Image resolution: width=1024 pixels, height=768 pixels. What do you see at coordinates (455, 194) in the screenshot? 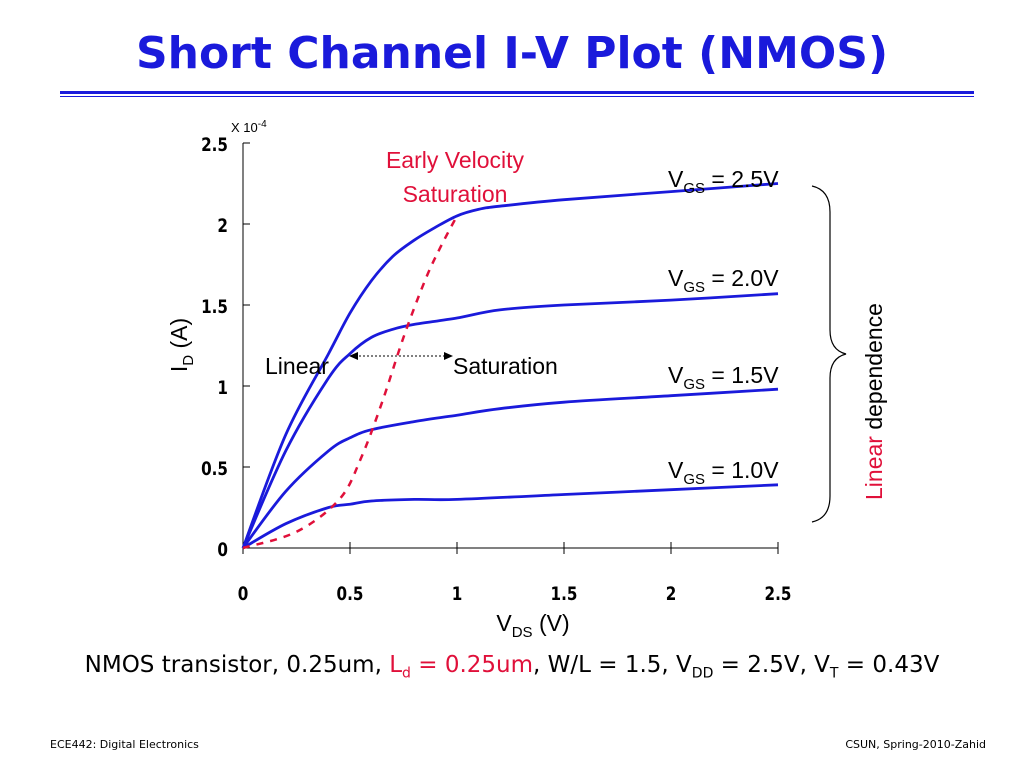
I see `early-saturation-label-line2: Saturation` at bounding box center [455, 194].